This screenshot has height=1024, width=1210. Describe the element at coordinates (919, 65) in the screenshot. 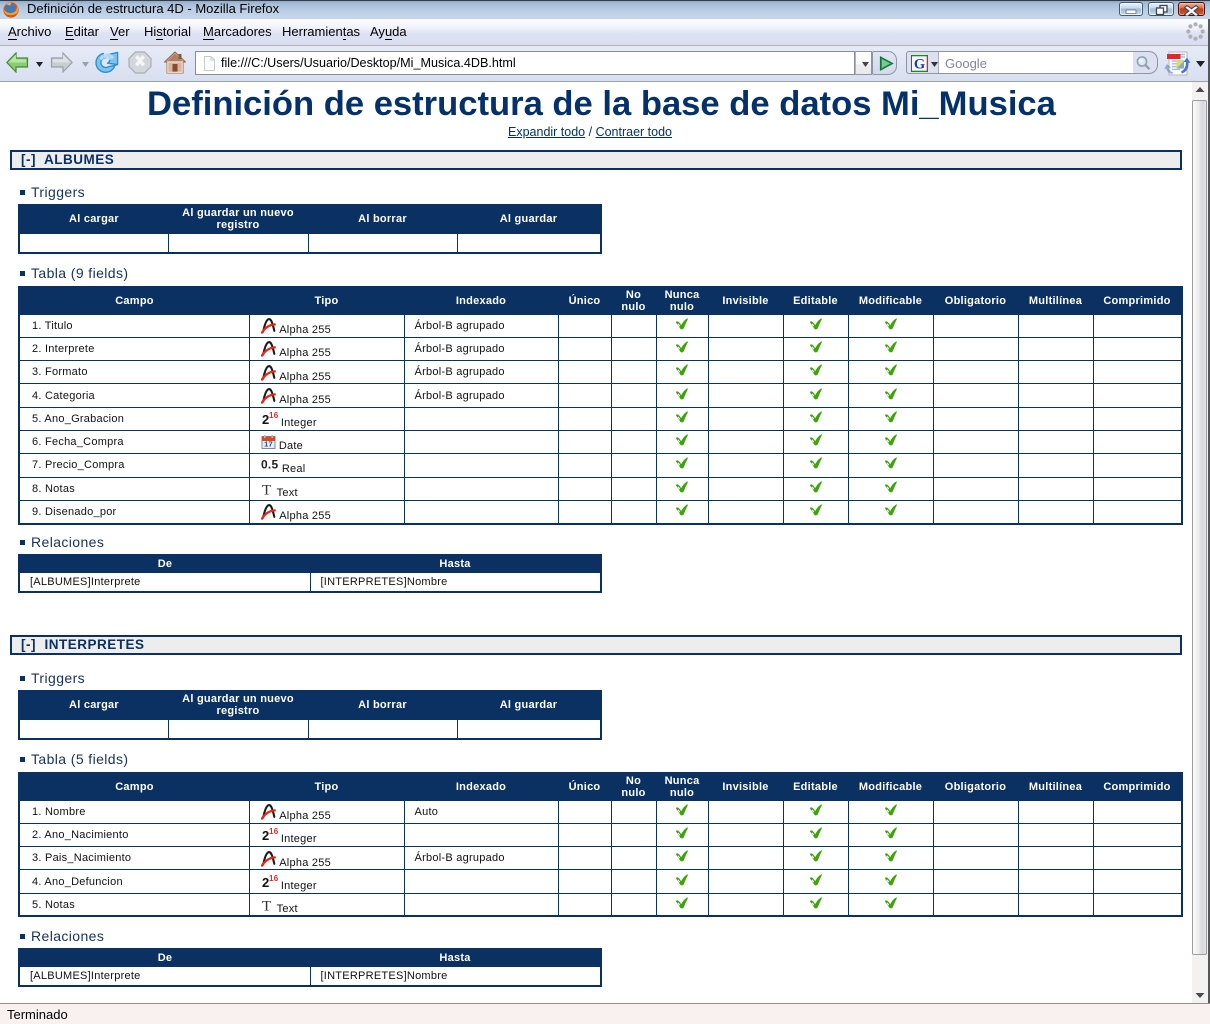

I see `svg-text: G` at that location.